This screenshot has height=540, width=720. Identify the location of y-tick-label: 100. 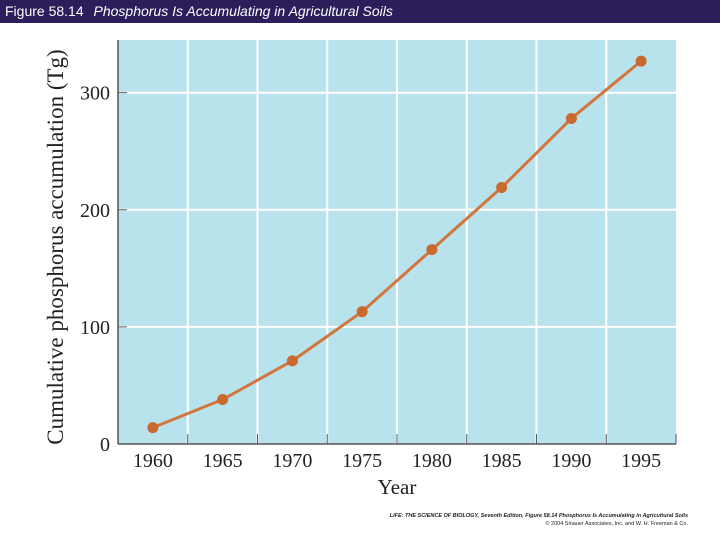
(95, 328).